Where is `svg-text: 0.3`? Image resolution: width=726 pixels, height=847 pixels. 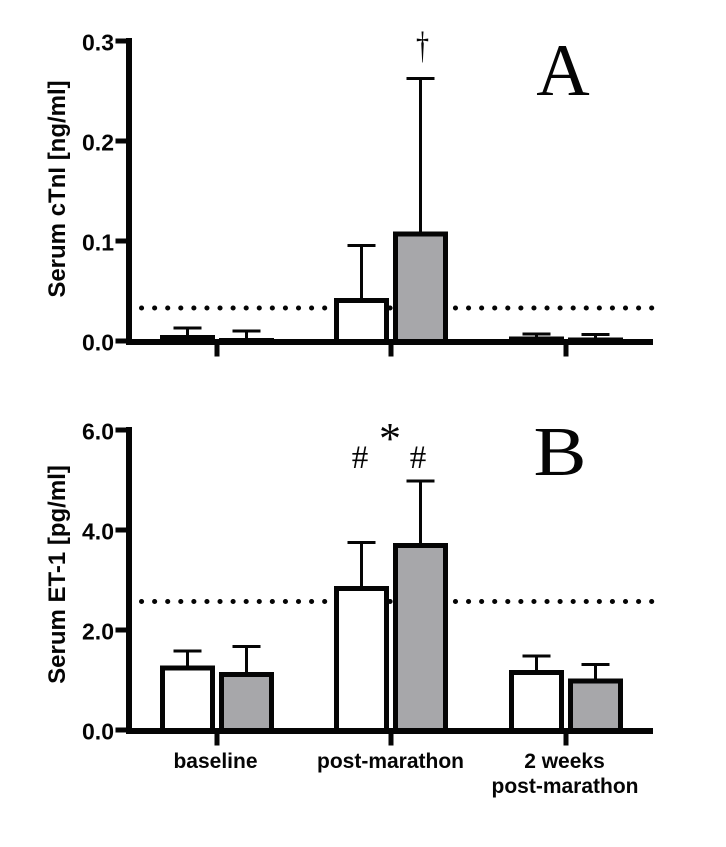 svg-text: 0.3 is located at coordinates (98, 43).